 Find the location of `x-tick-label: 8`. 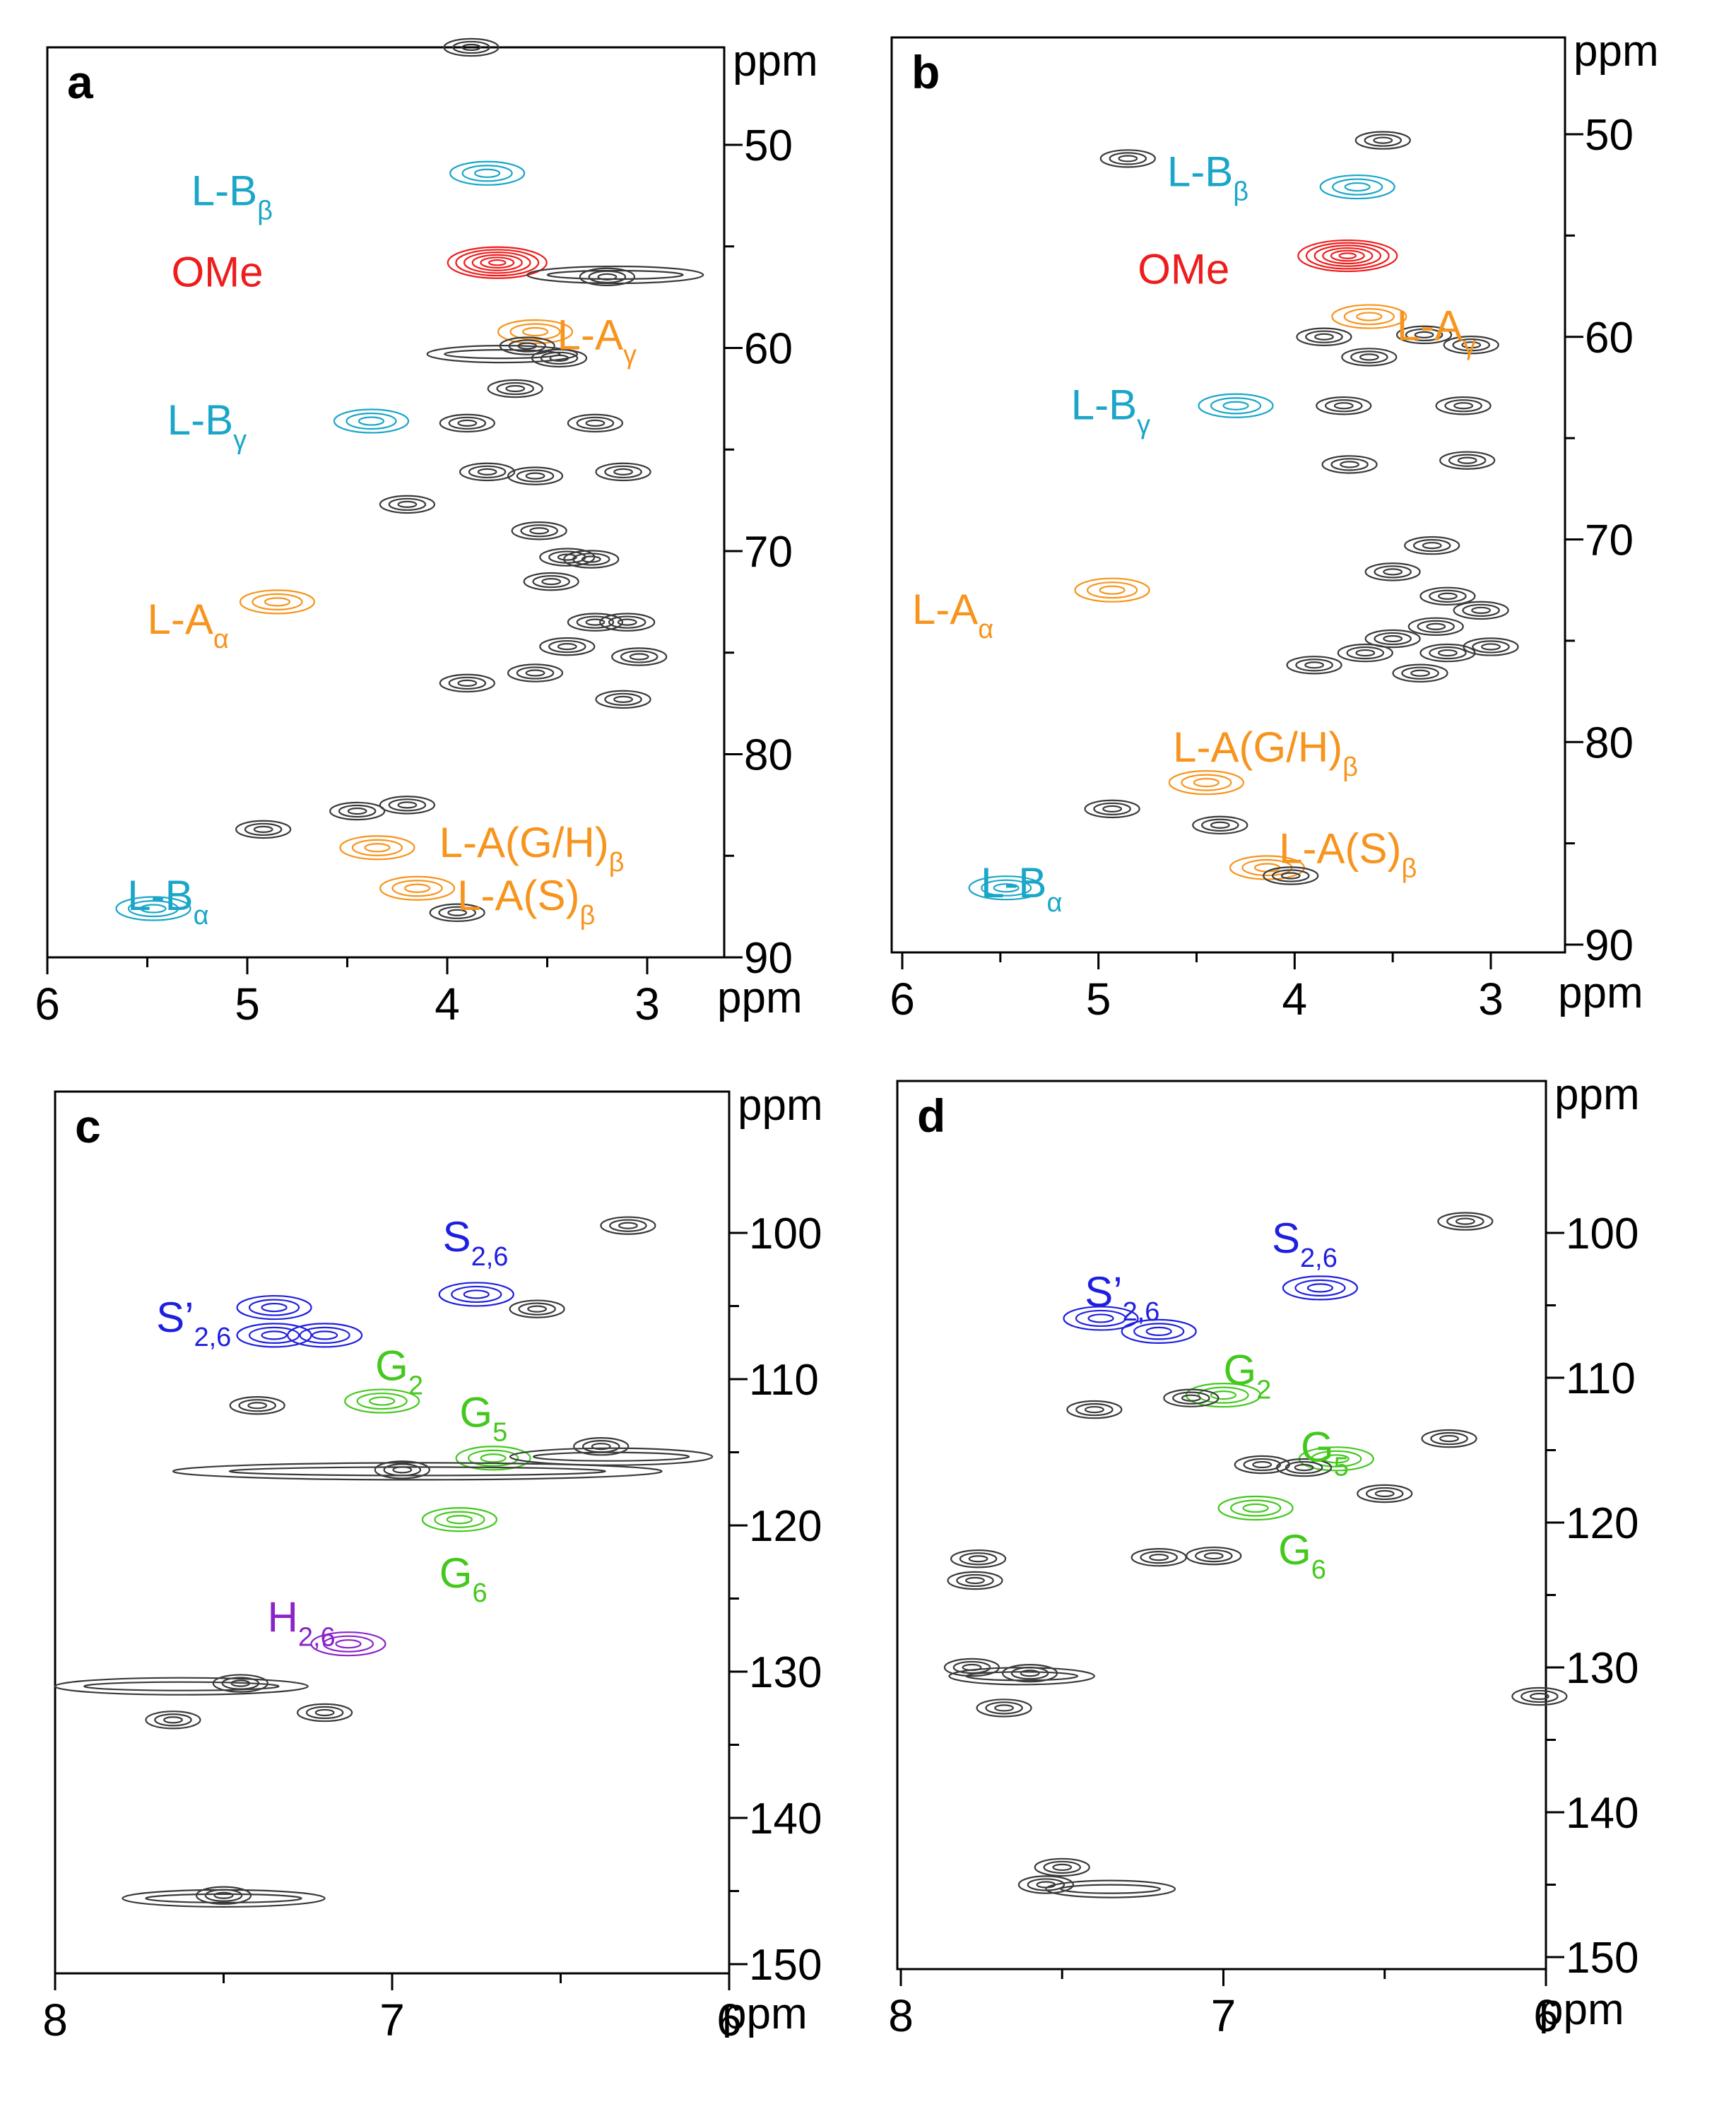

x-tick-label: 8 is located at coordinates (55, 2020).